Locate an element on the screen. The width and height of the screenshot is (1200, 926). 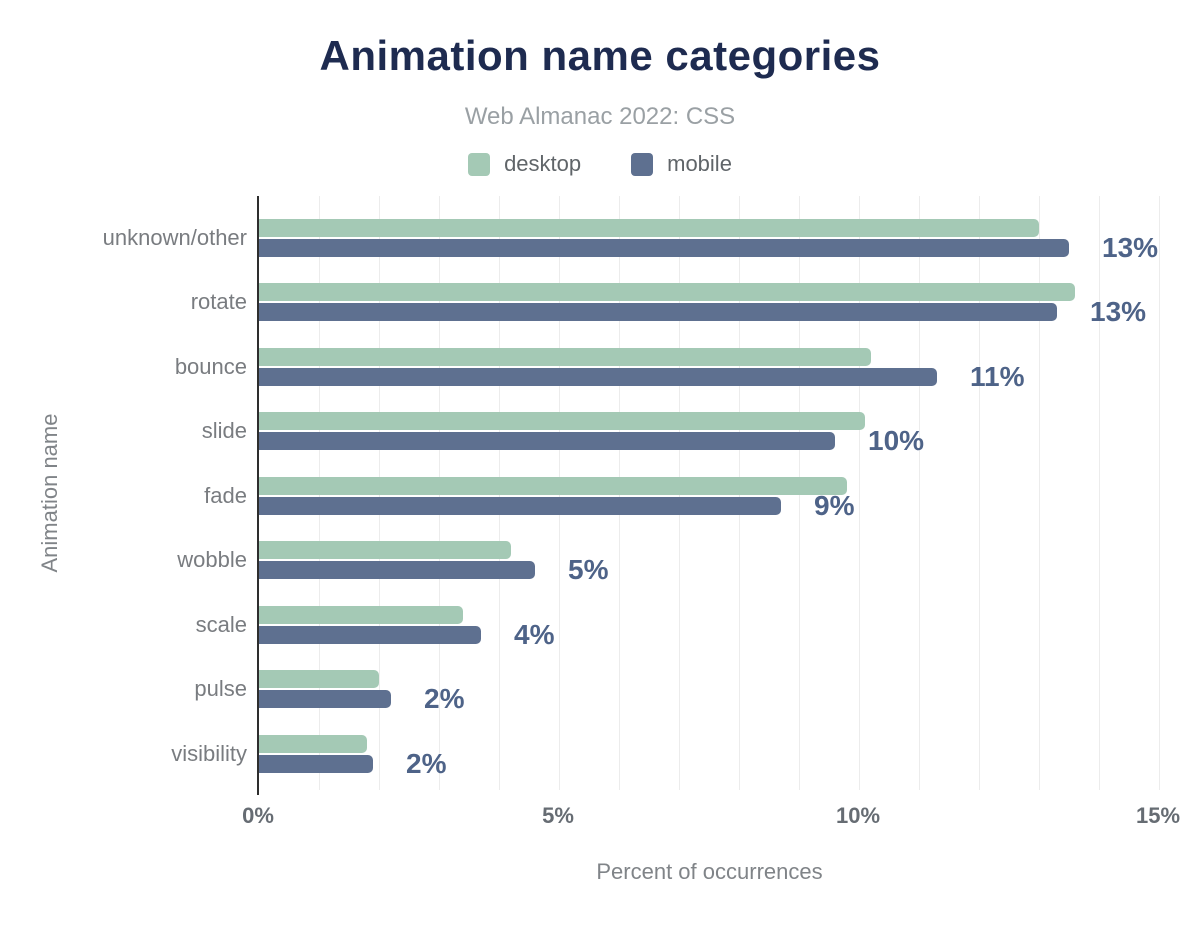
x-axis-title: Percent of occurrences is located at coordinates (709, 871).